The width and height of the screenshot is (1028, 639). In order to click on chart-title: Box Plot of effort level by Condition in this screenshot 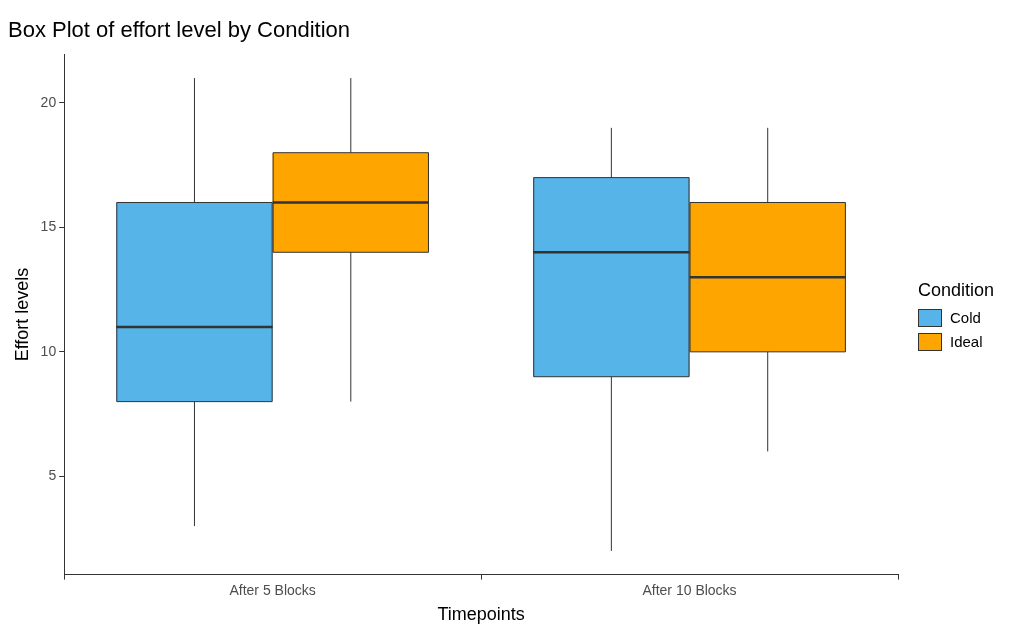, I will do `click(179, 30)`.